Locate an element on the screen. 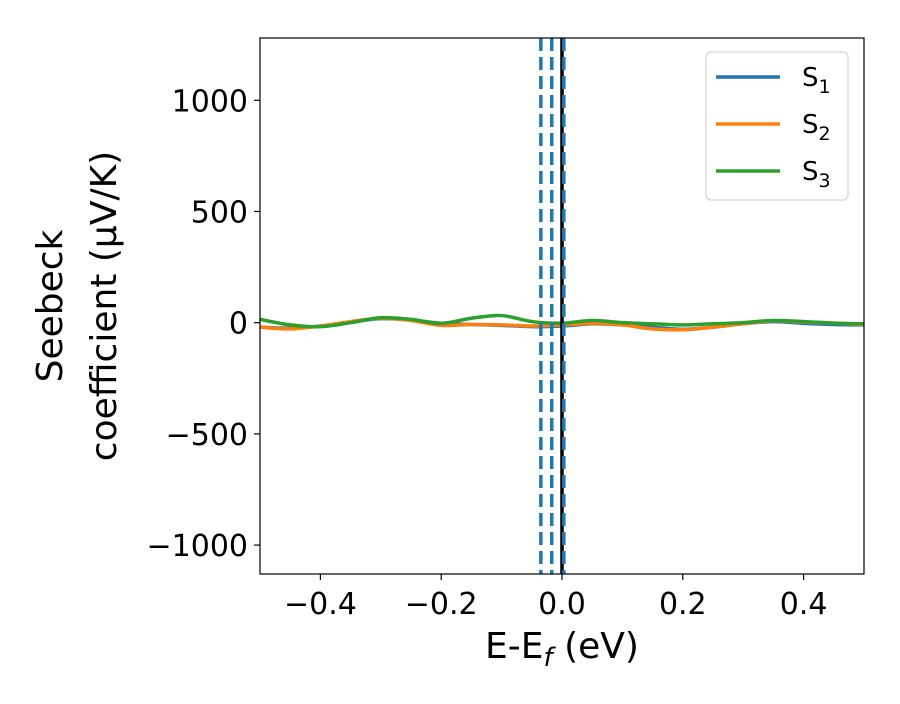 Image resolution: width=900 pixels, height=704 pixels. y-axis-title: Seebeck coefficient (μV/K) is located at coordinates (77, 306).